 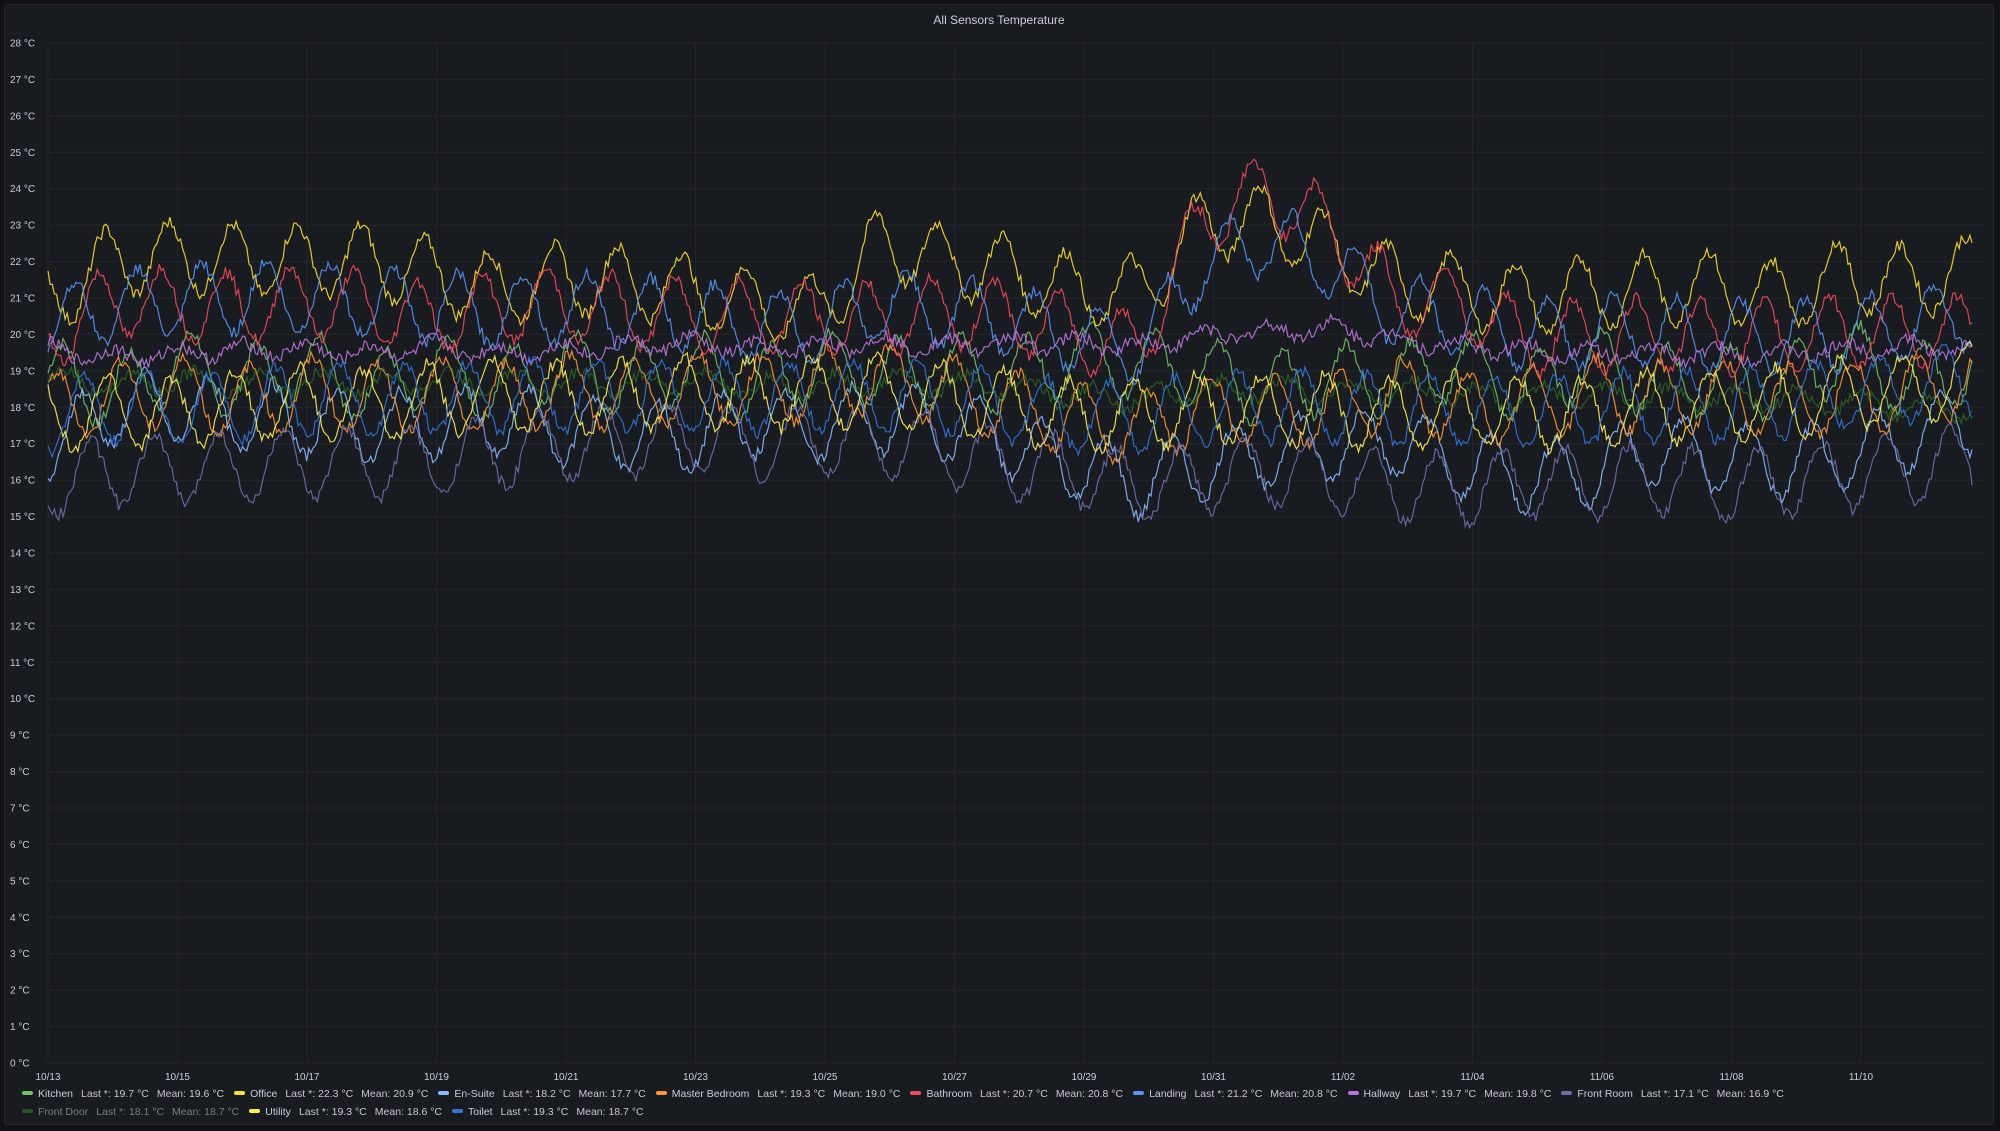 What do you see at coordinates (22, 153) in the screenshot?
I see `y-tick-label: 25 °C` at bounding box center [22, 153].